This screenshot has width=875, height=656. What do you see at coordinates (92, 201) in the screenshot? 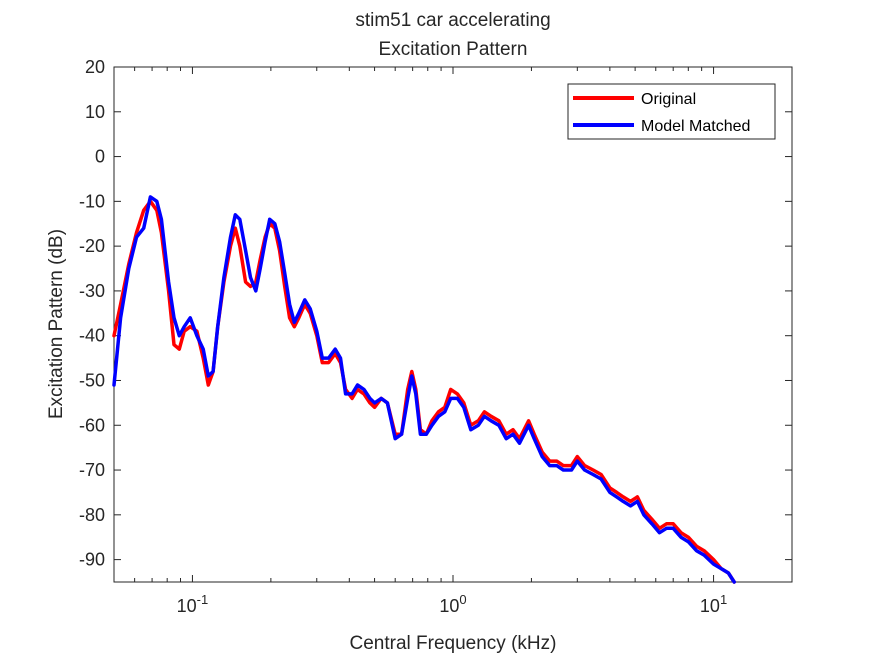
I see `y-tick-label: -10` at bounding box center [92, 201].